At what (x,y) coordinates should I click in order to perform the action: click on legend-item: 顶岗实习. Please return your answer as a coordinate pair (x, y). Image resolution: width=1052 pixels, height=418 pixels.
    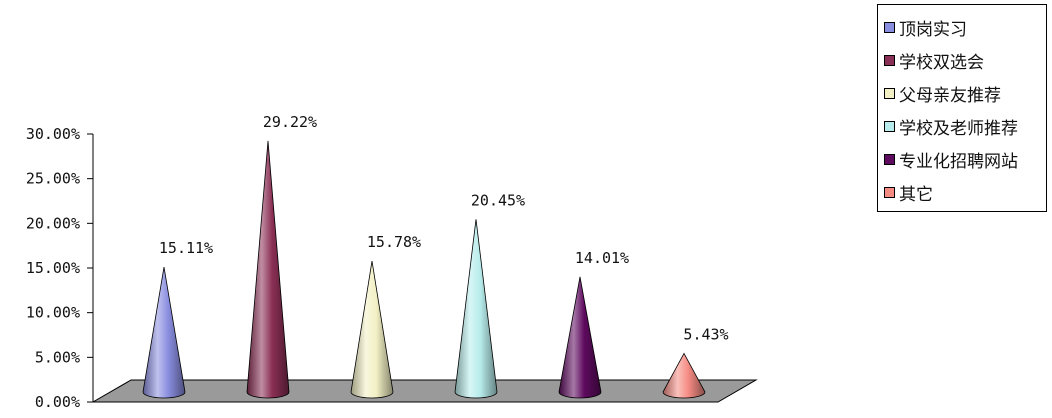
    Looking at the image, I should click on (965, 27).